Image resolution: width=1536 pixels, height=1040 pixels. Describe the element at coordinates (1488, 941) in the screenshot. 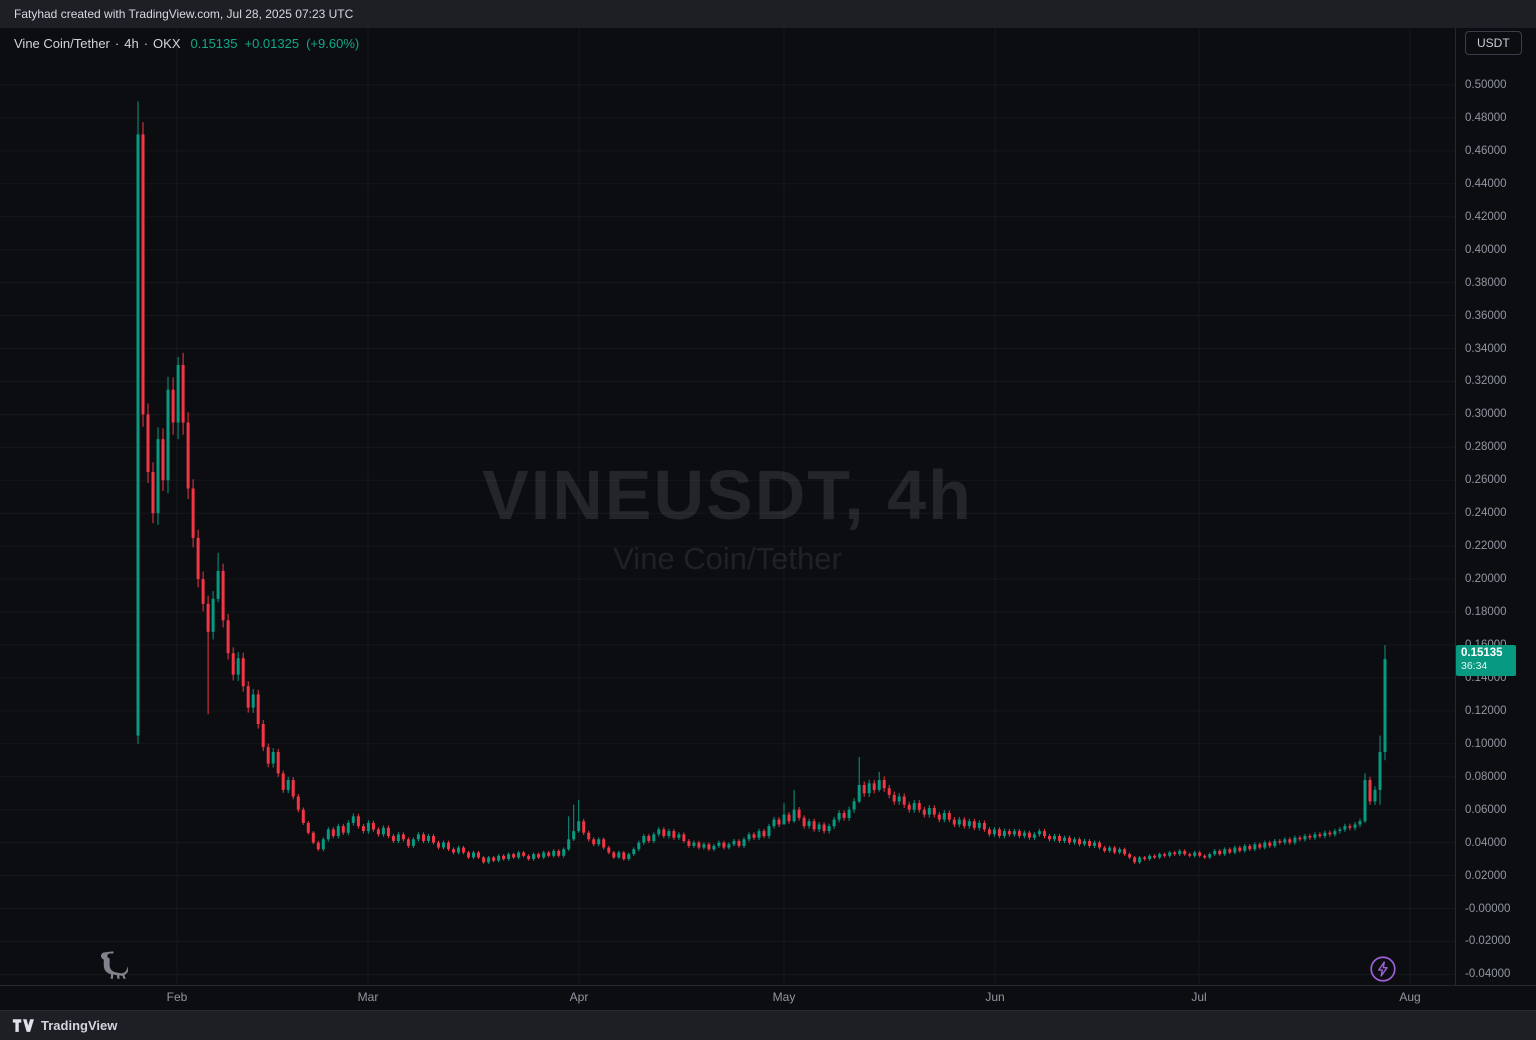

I see `price-tick-label: -0.02000` at that location.